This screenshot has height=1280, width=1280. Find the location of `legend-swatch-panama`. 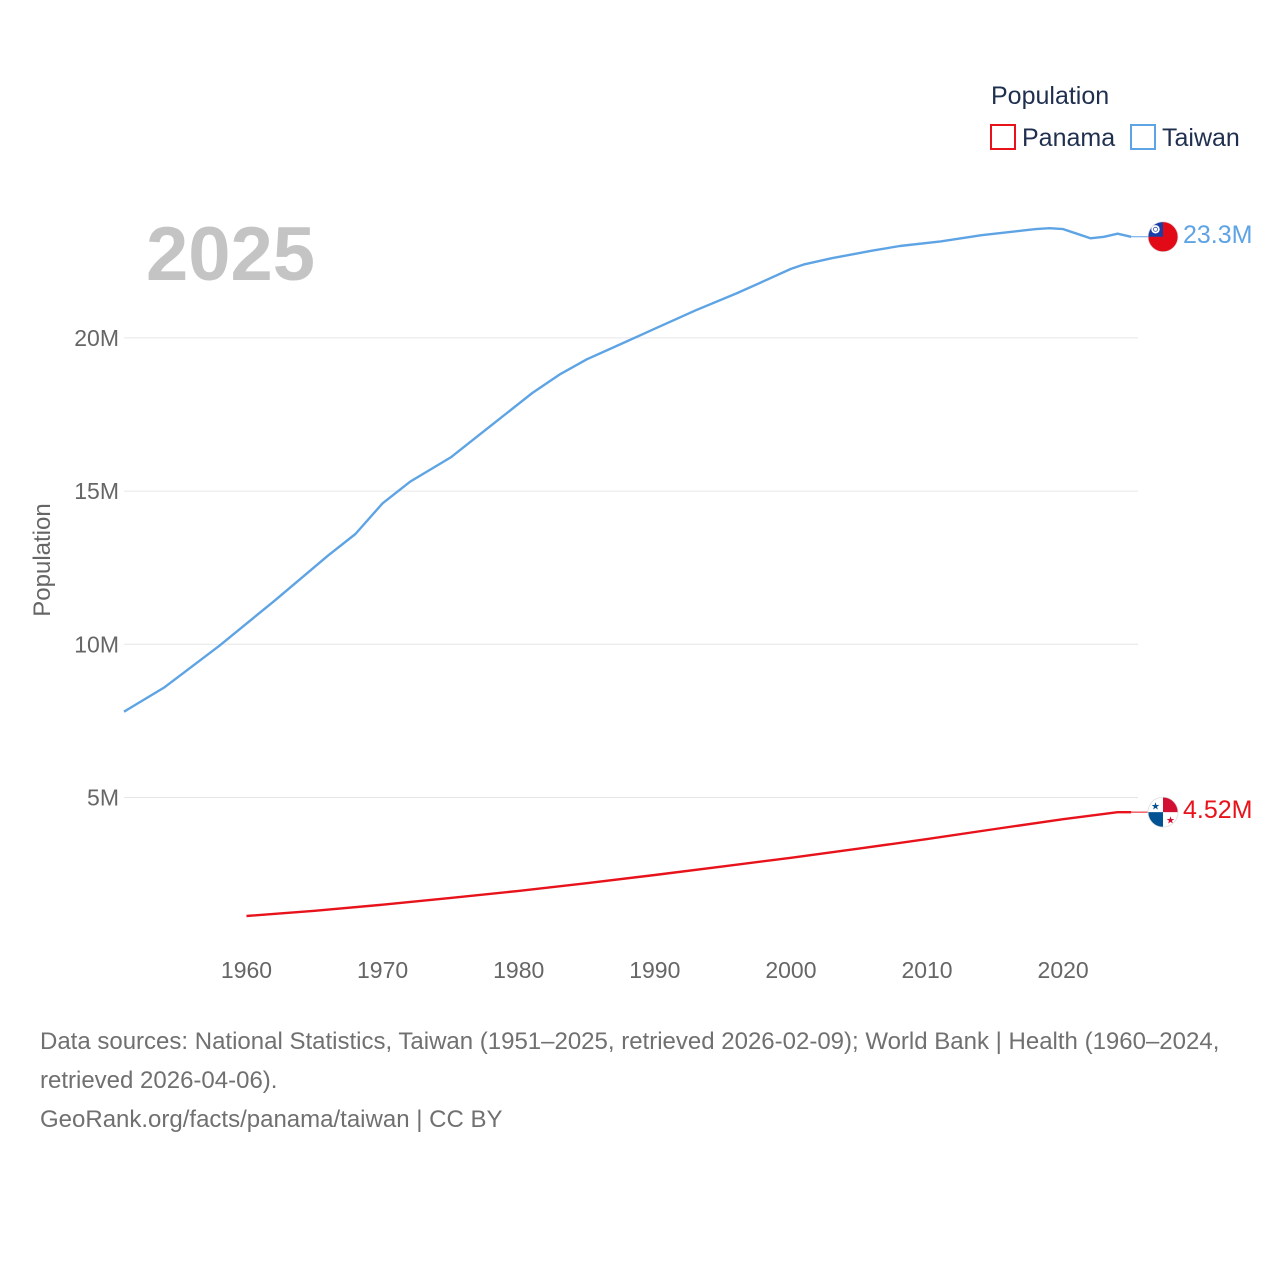

legend-swatch-panama is located at coordinates (1003, 137).